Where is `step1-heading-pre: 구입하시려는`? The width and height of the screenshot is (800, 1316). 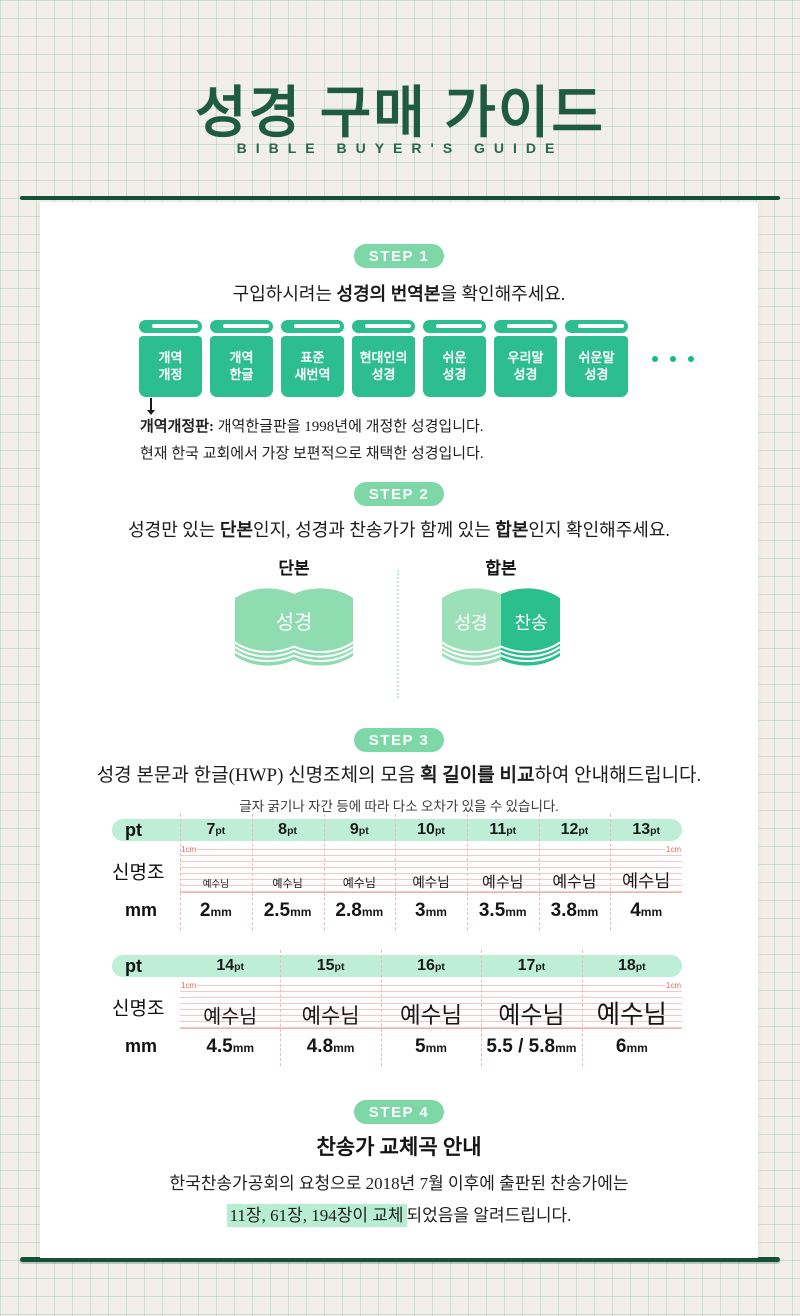 step1-heading-pre: 구입하시려는 is located at coordinates (284, 294).